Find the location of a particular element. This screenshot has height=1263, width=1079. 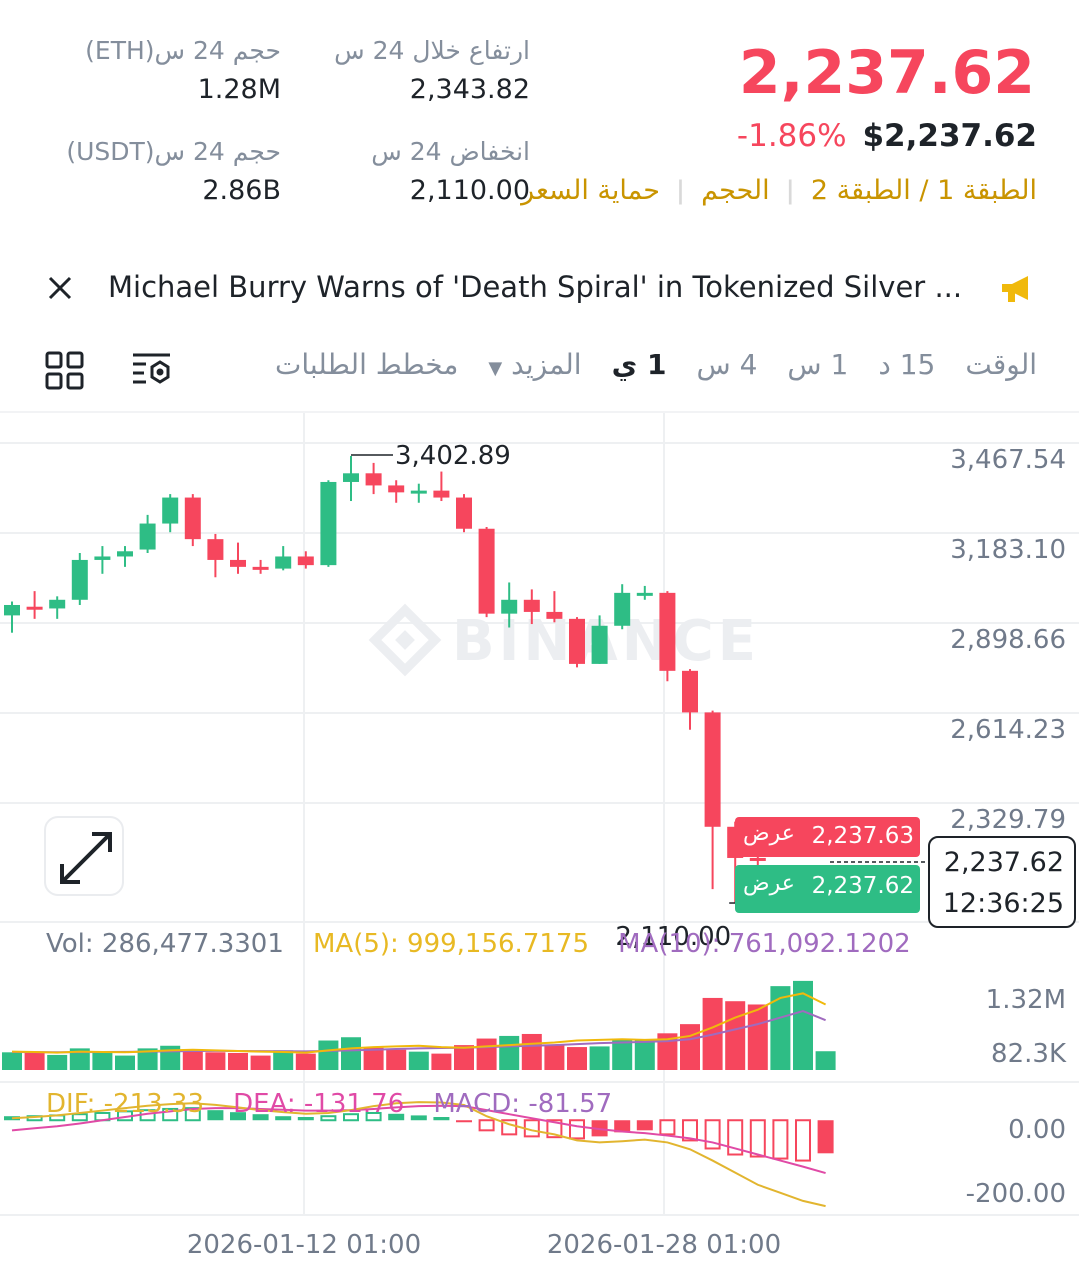

tab-1h: 1 س is located at coordinates (818, 364).